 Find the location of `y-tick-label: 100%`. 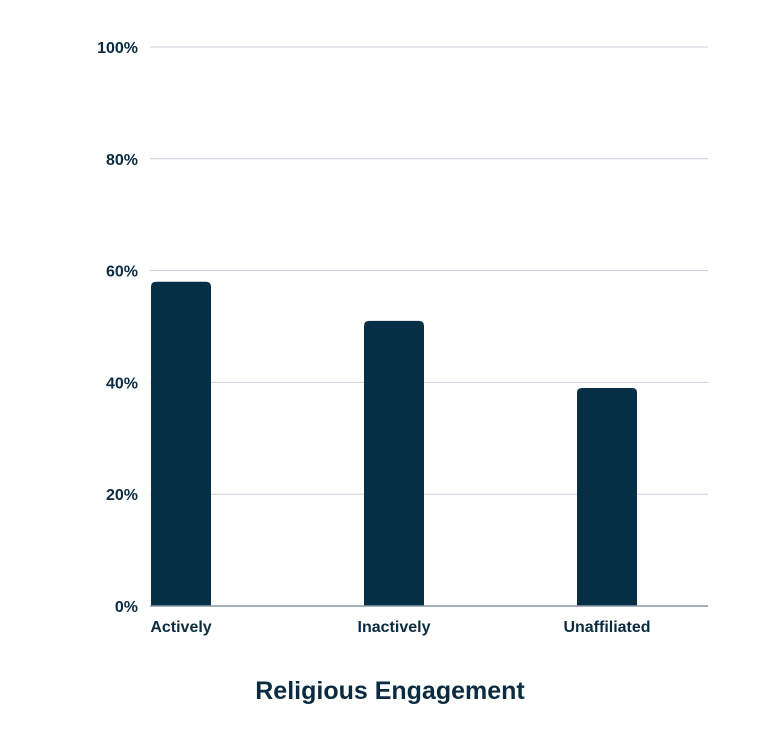

y-tick-label: 100% is located at coordinates (117, 48).